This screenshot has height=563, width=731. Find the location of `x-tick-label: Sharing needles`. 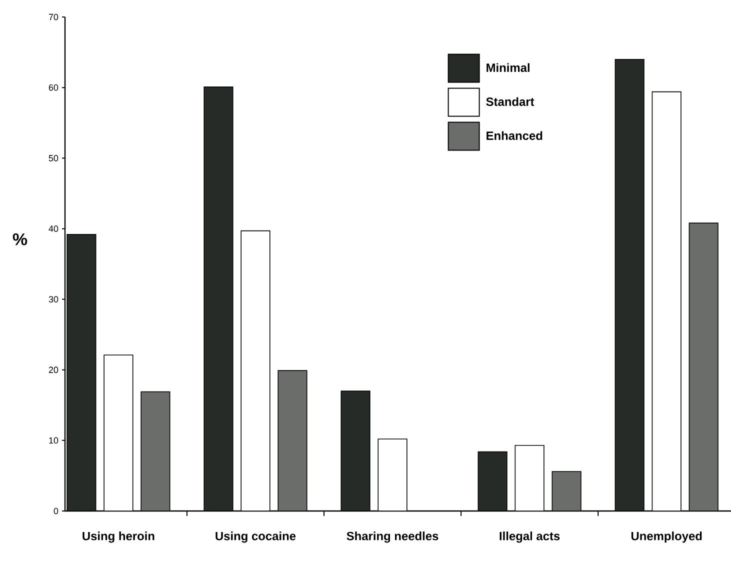

x-tick-label: Sharing needles is located at coordinates (392, 537).